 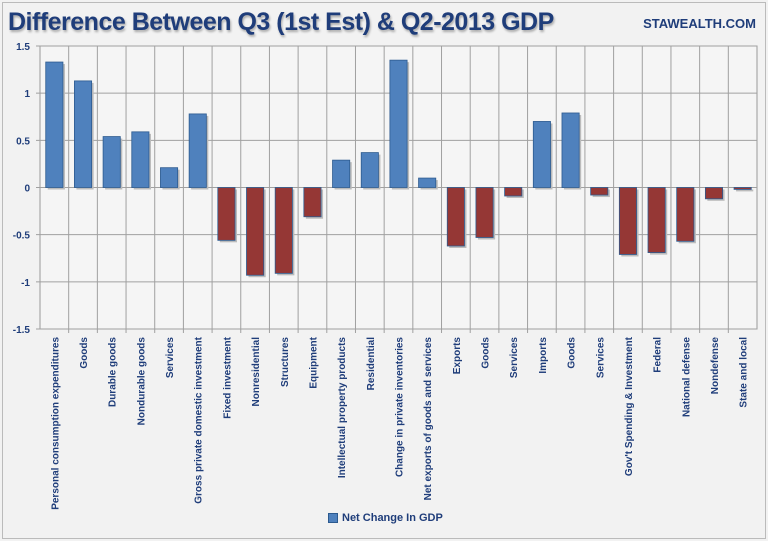 What do you see at coordinates (25, 283) in the screenshot?
I see `y-tick-label: -1` at bounding box center [25, 283].